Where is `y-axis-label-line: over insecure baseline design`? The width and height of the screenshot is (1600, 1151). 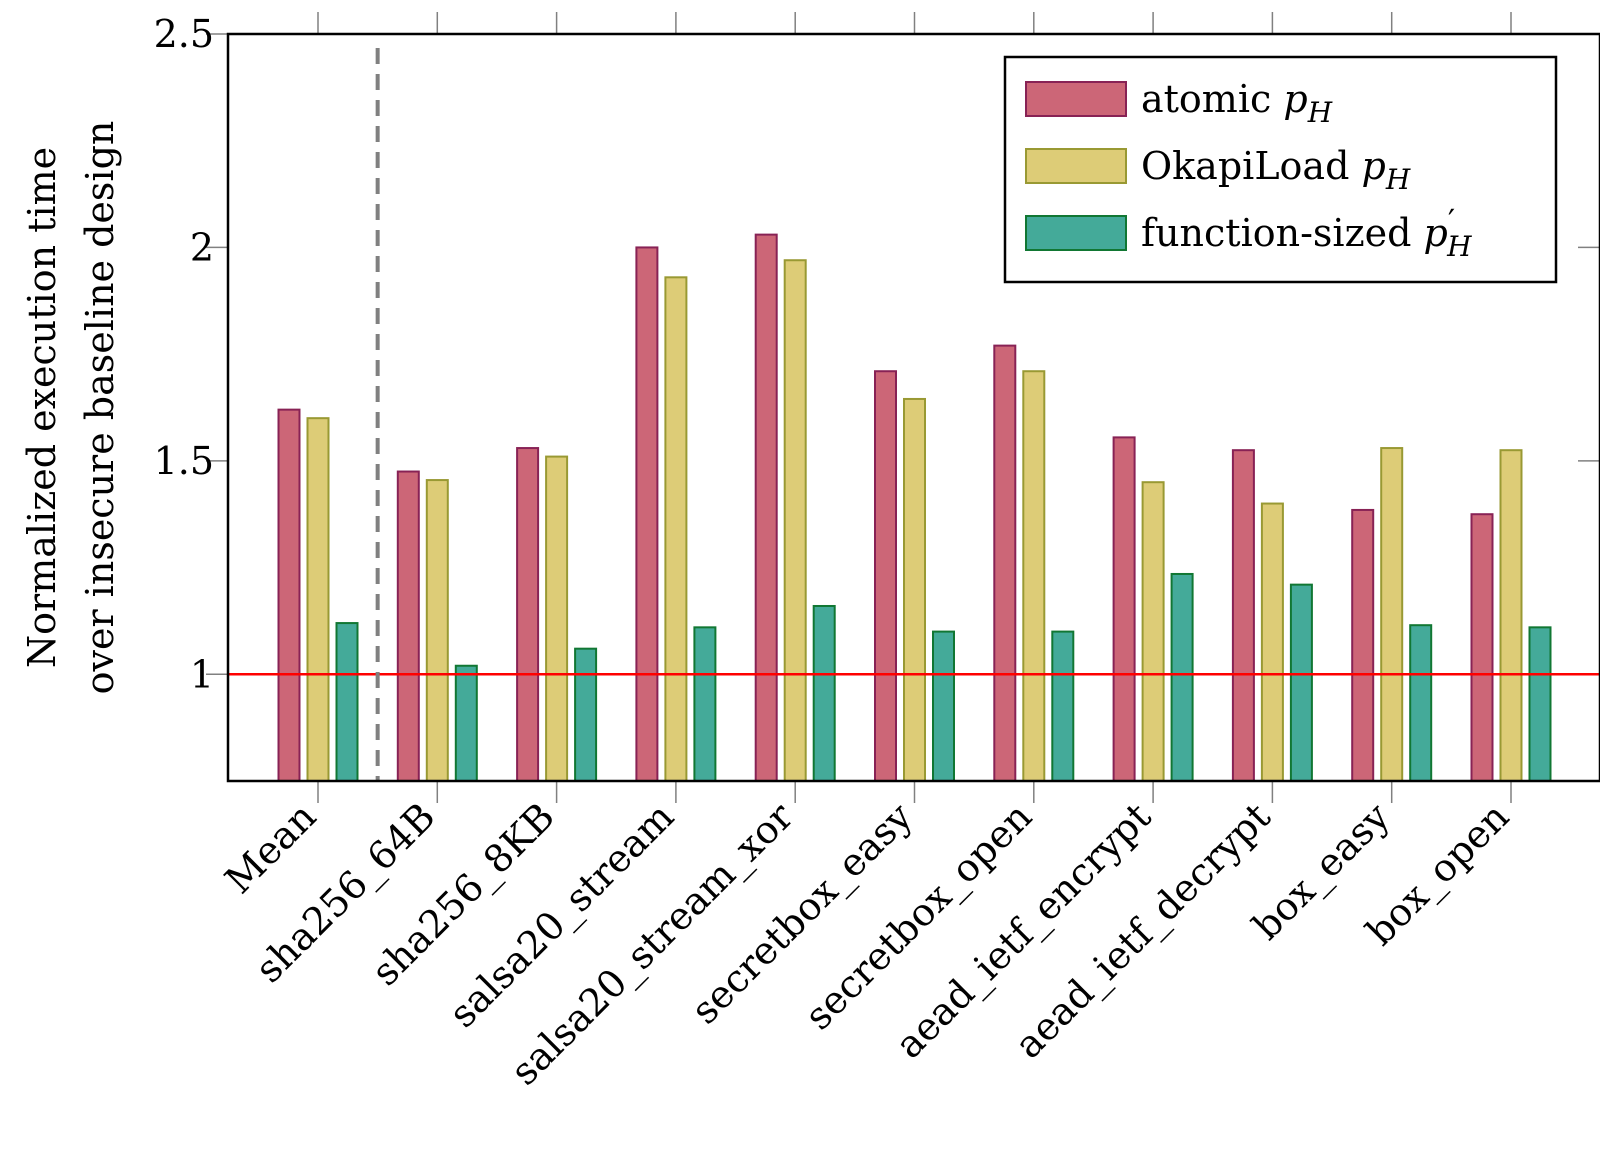
y-axis-label-line: over insecure baseline design is located at coordinates (100, 408).